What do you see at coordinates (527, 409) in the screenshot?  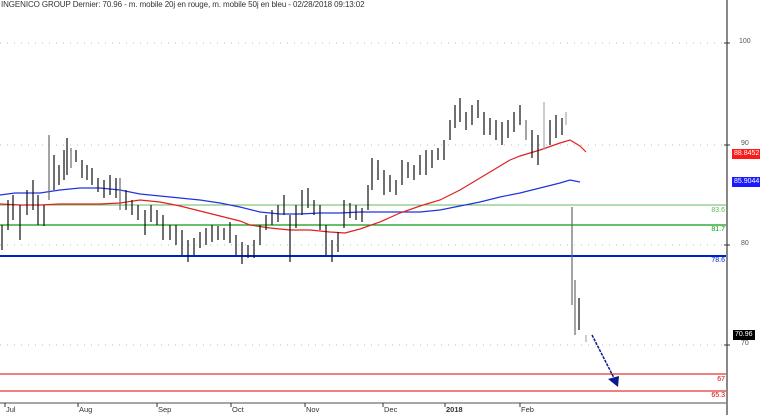 I see `x-tick-feb: Feb` at bounding box center [527, 409].